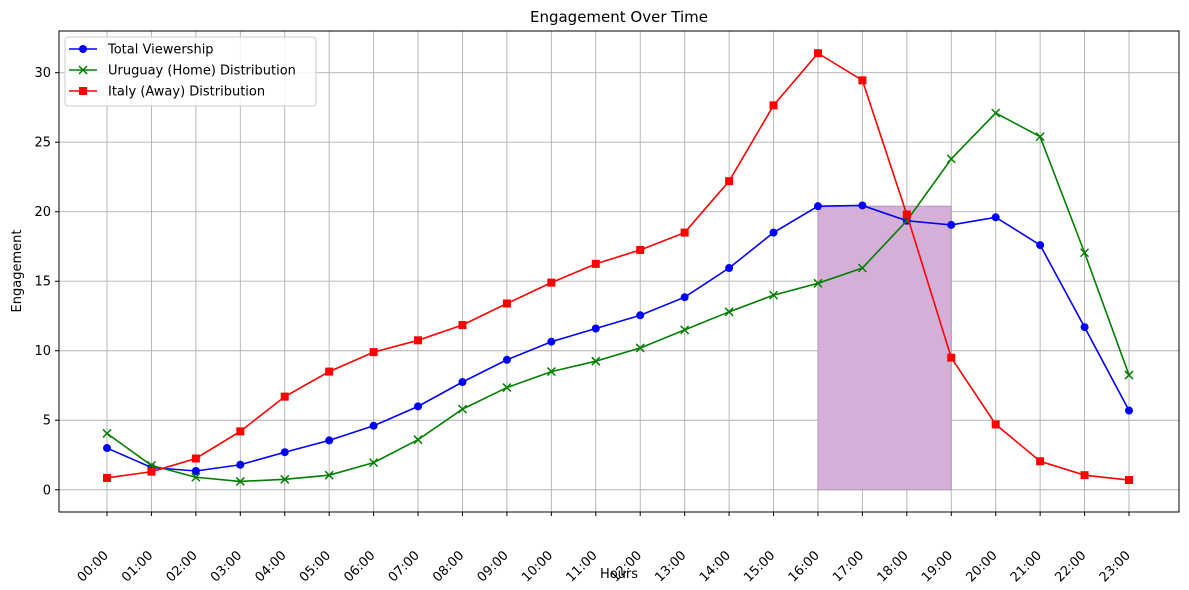 This screenshot has height=590, width=1189. I want to click on x-tick-label: 09:00, so click(493, 566).